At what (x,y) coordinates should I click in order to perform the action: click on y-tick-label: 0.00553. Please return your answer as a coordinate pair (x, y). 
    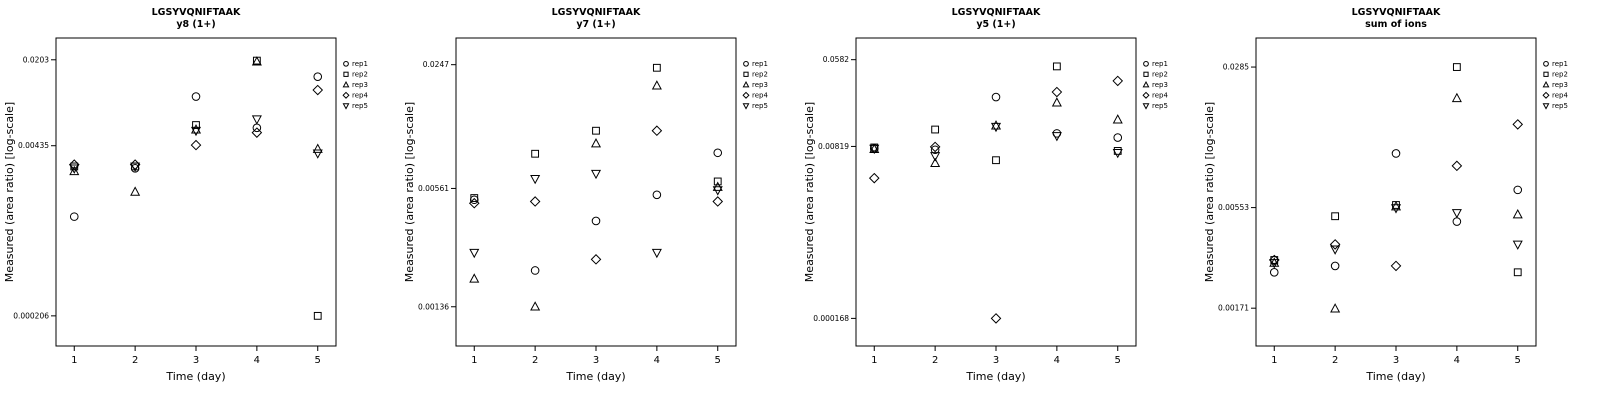
    Looking at the image, I should click on (1233, 207).